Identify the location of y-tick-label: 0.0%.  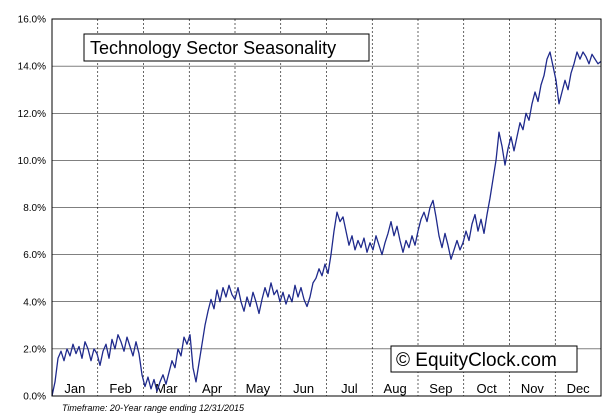
(34, 397).